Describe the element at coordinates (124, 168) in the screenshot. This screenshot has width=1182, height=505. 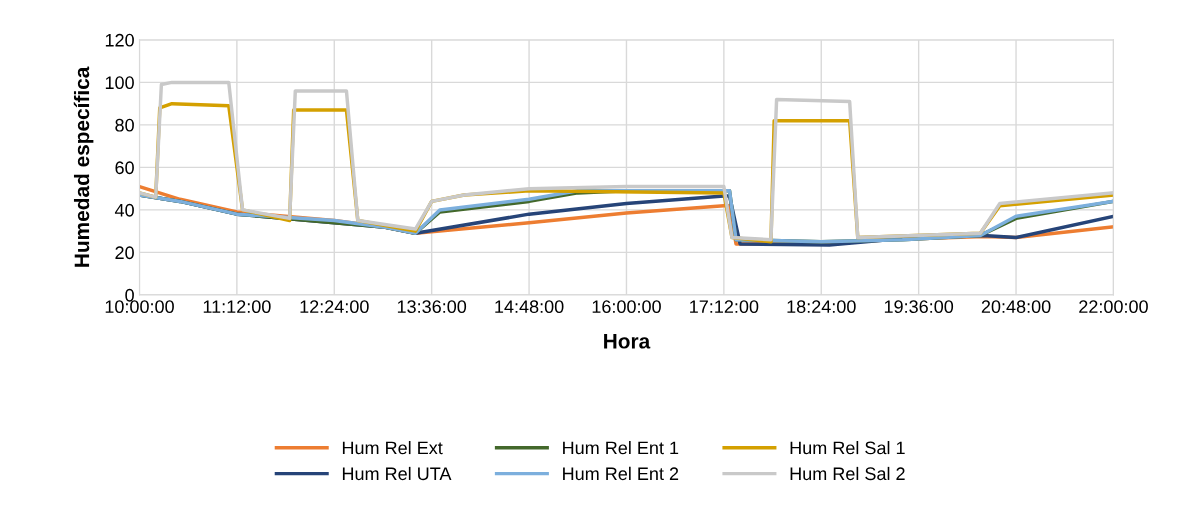
I see `y-tick-label: 60` at that location.